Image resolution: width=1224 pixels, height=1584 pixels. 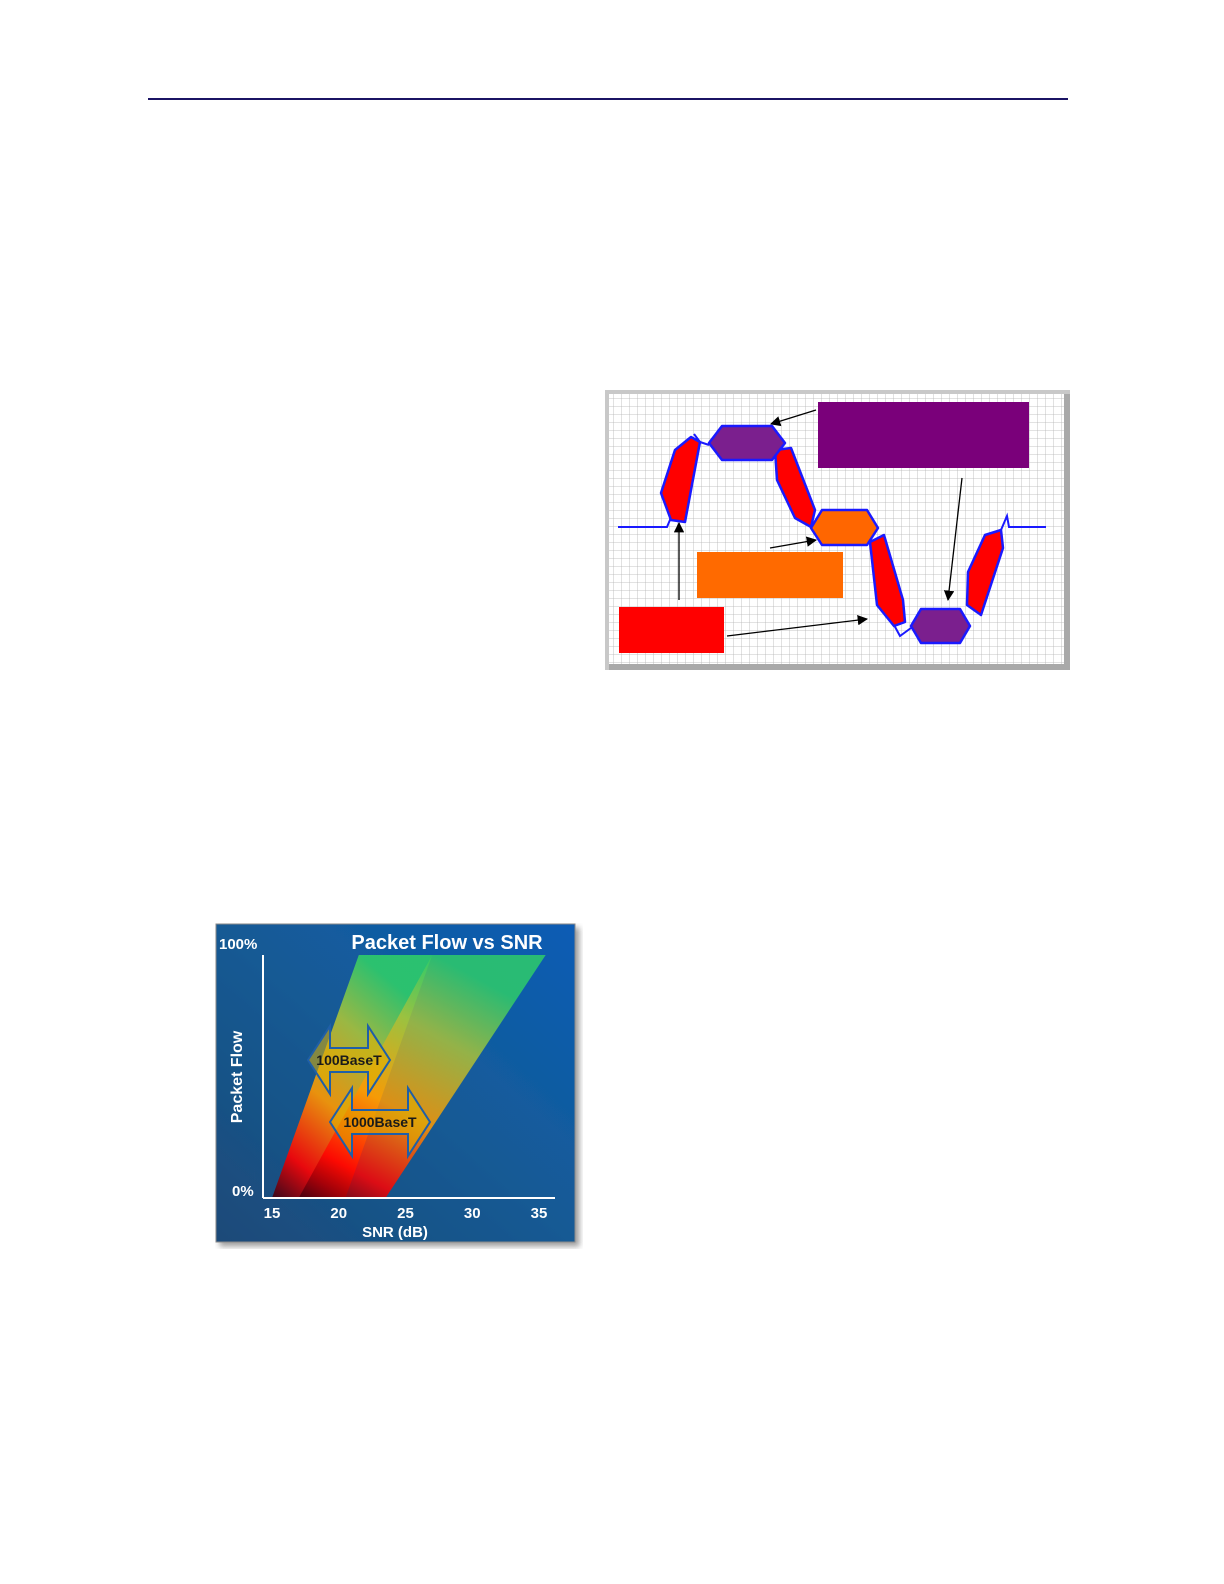 I want to click on x-tick-15: 15, so click(x=272, y=1213).